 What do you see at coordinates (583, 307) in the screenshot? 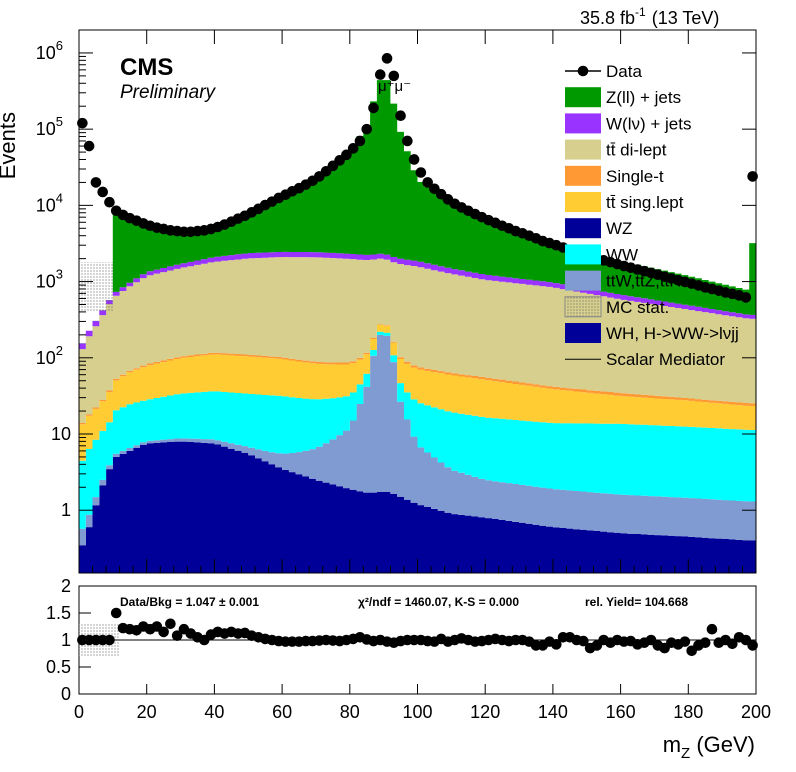
I see `legend-swatch-mcstat` at bounding box center [583, 307].